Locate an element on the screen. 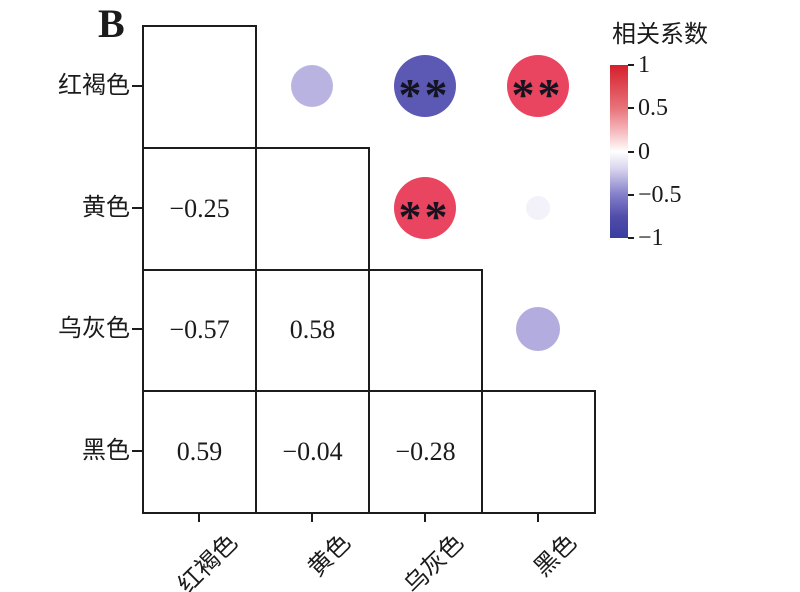 The height and width of the screenshot is (592, 800). col-label-0: 红褐色 is located at coordinates (208, 560).